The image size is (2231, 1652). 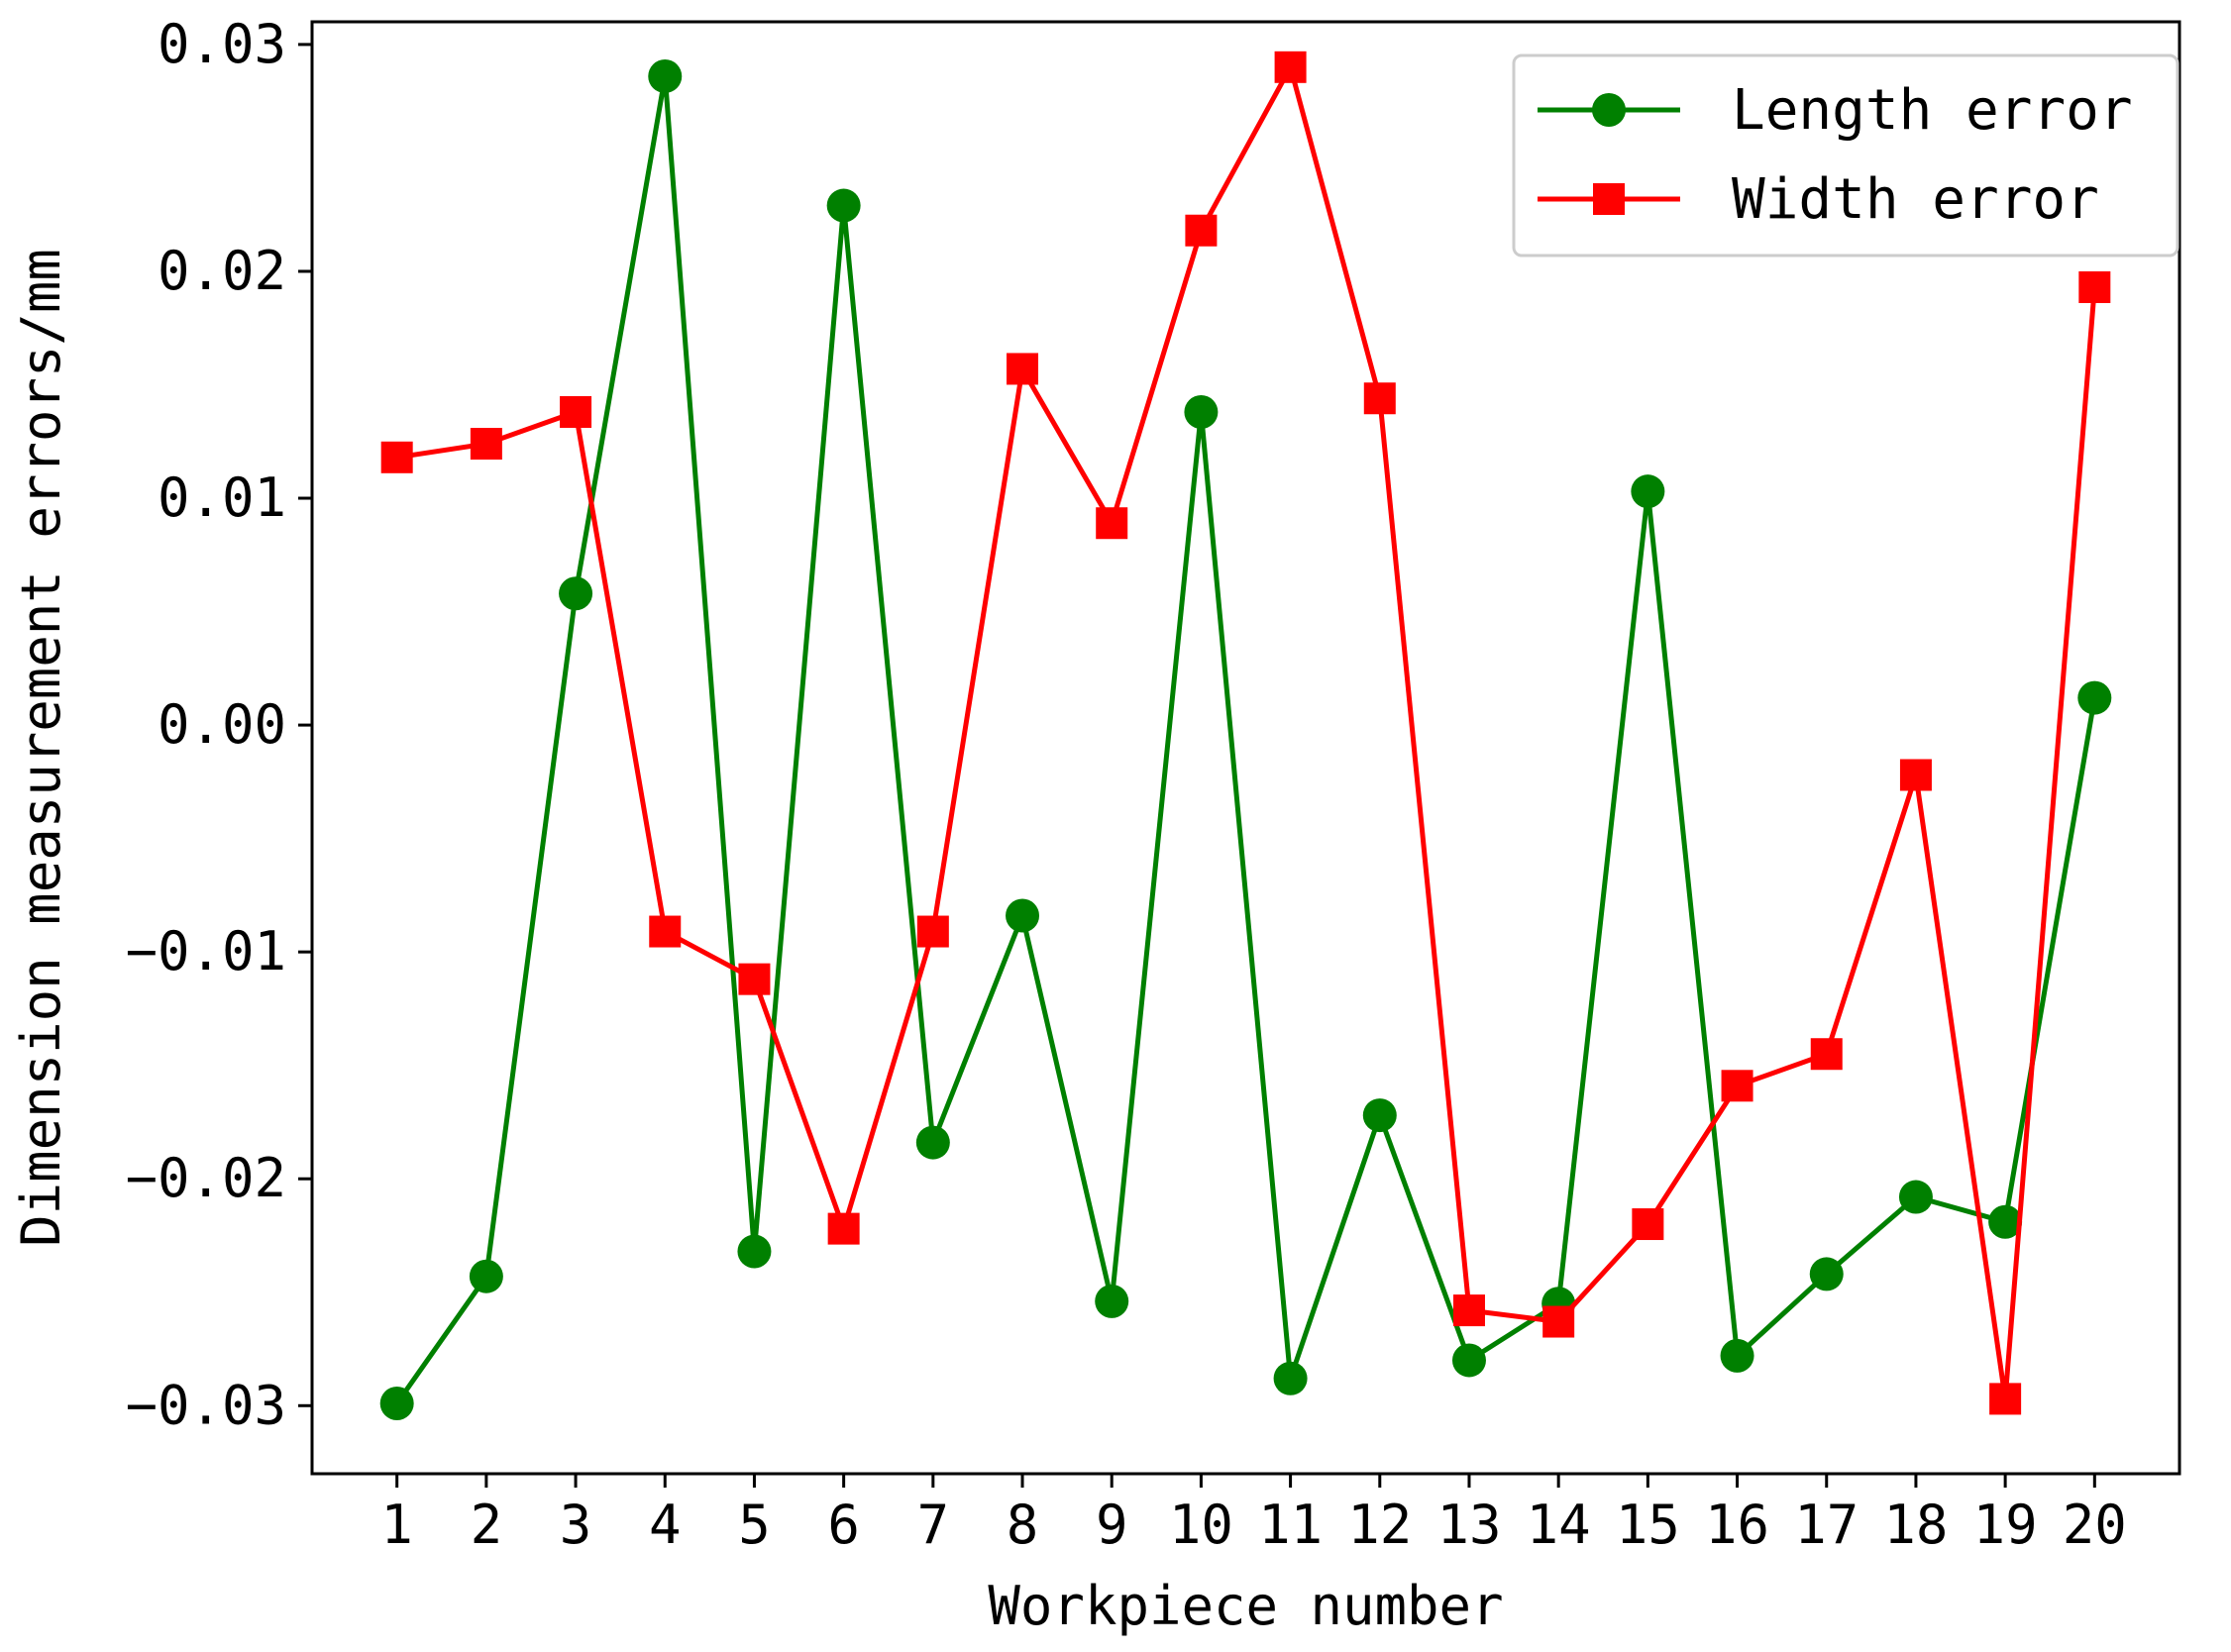 I want to click on x-tick-label: 10, so click(x=1201, y=1525).